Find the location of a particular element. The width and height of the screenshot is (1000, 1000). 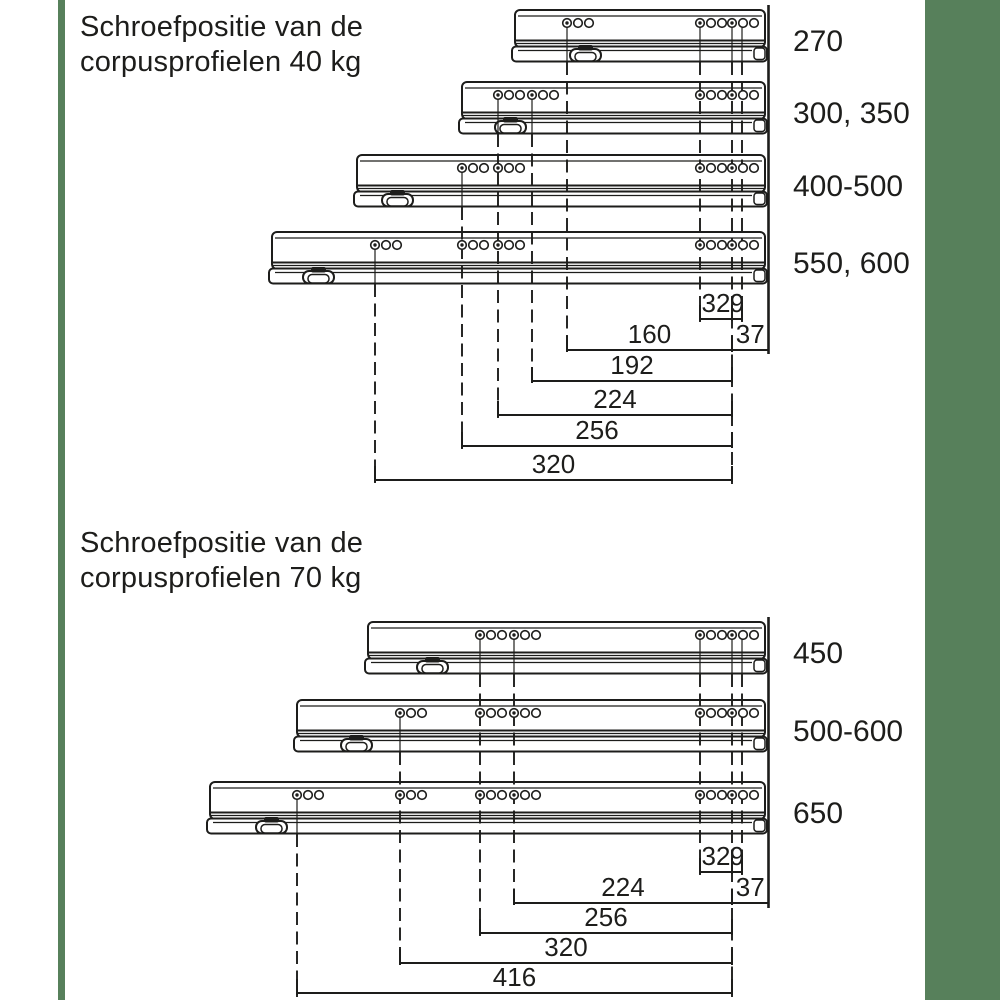

dimension-label: 192 is located at coordinates (631, 365).